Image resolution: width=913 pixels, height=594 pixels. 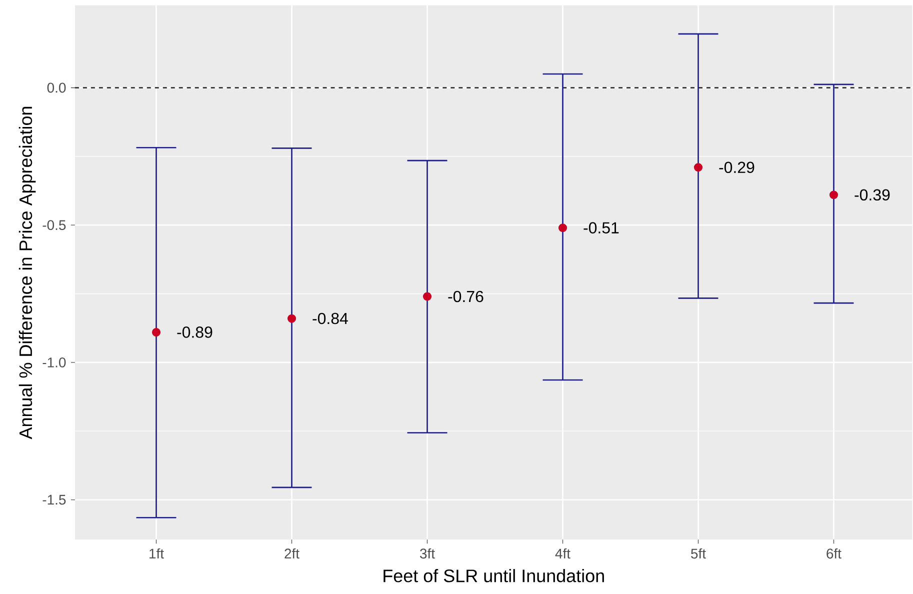 What do you see at coordinates (736, 168) in the screenshot?
I see `data-label: -0.29` at bounding box center [736, 168].